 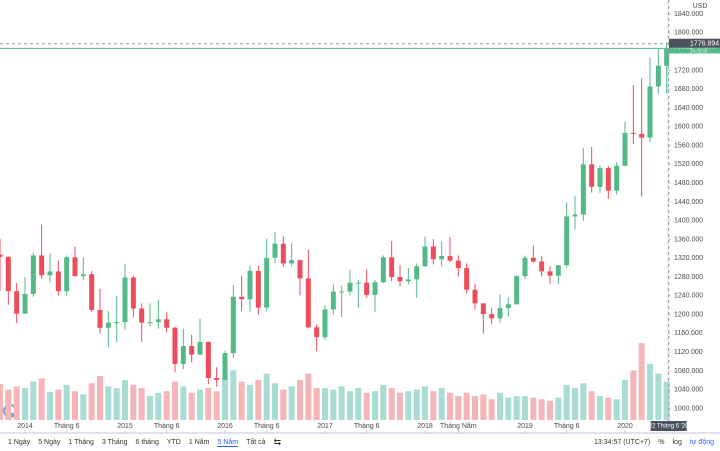 What do you see at coordinates (677, 442) in the screenshot?
I see `log-toggle: log` at bounding box center [677, 442].